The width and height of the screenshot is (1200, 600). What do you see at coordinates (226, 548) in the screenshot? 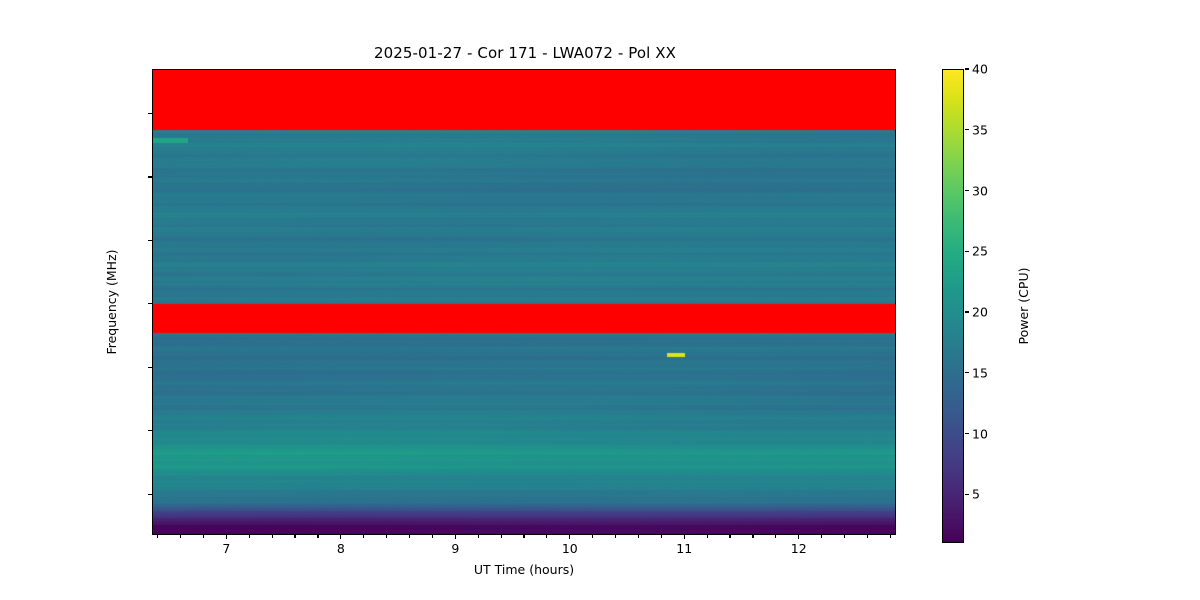
I see `x-tick-label-7: 7` at bounding box center [226, 548].